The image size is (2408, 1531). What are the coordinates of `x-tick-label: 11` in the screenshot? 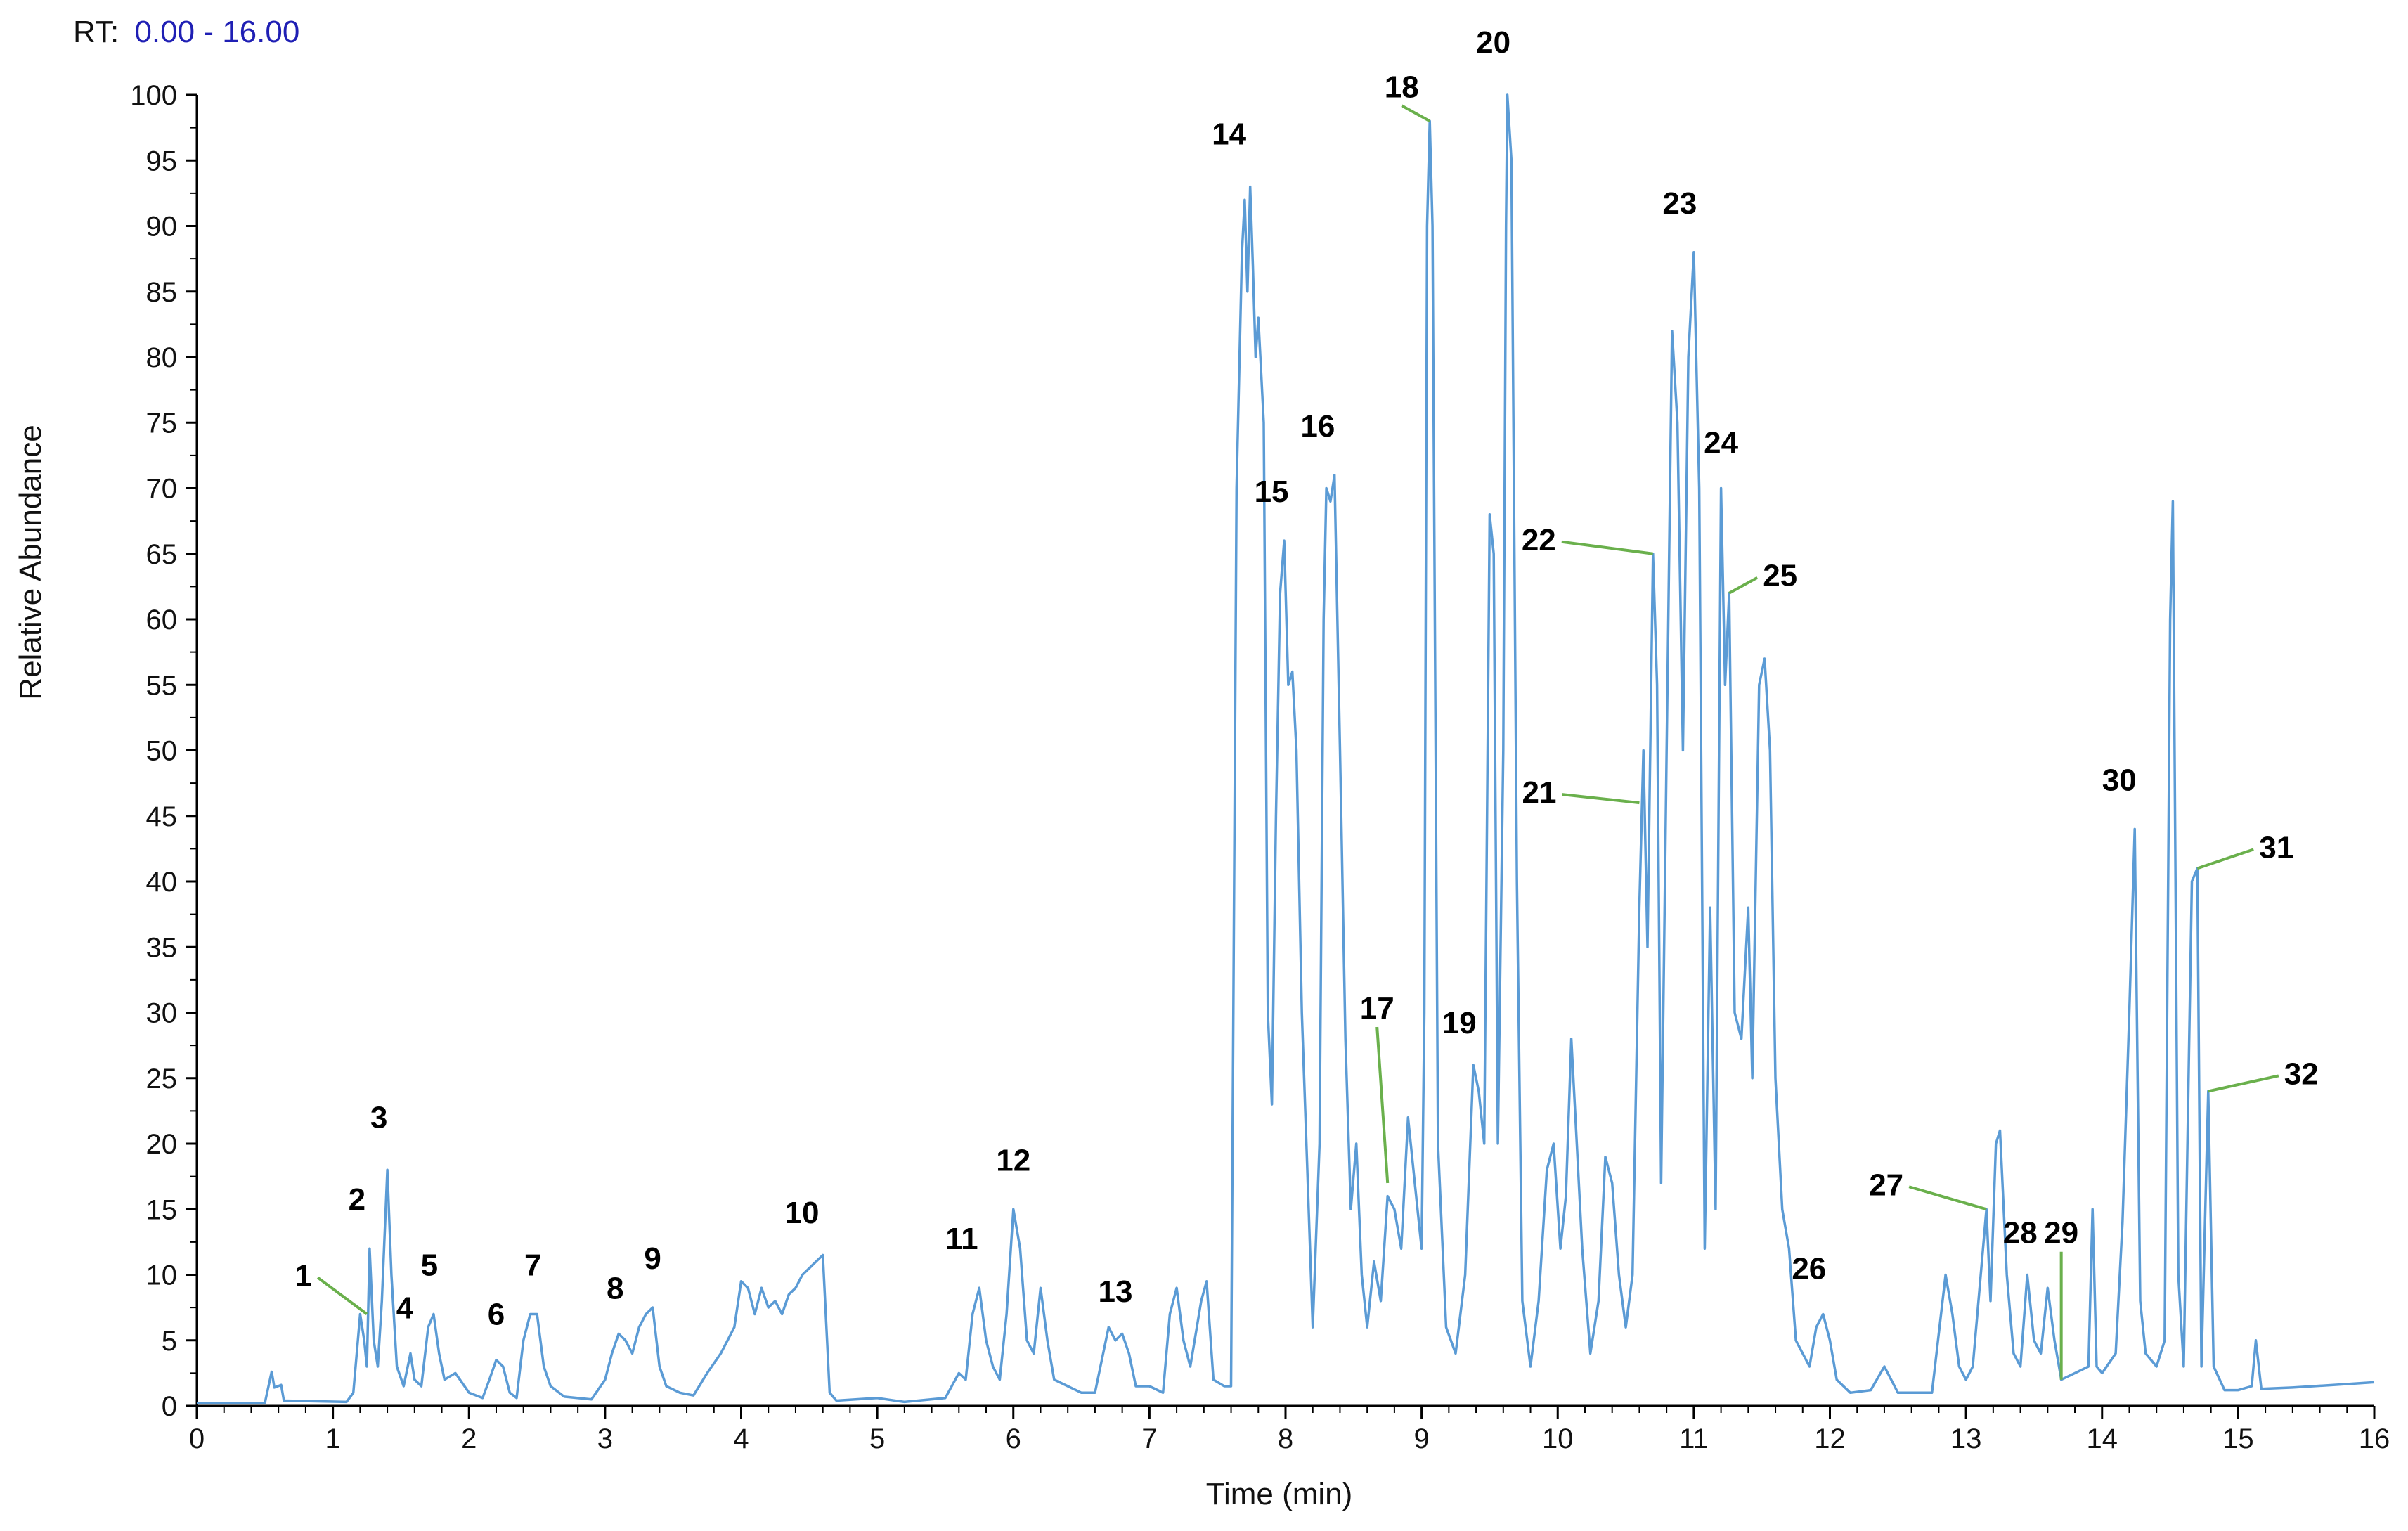 It's located at (1694, 1438).